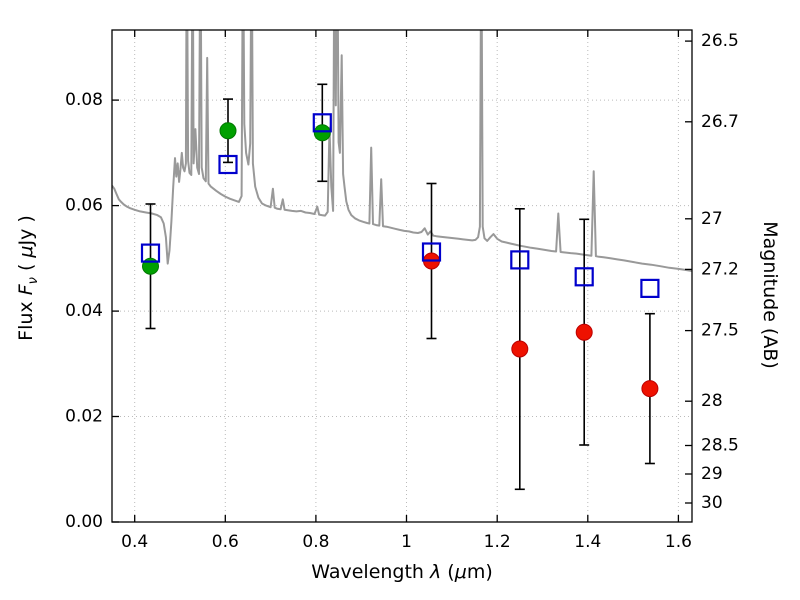  Describe the element at coordinates (720, 122) in the screenshot. I see `y-tick-label-right: 26.7` at that location.